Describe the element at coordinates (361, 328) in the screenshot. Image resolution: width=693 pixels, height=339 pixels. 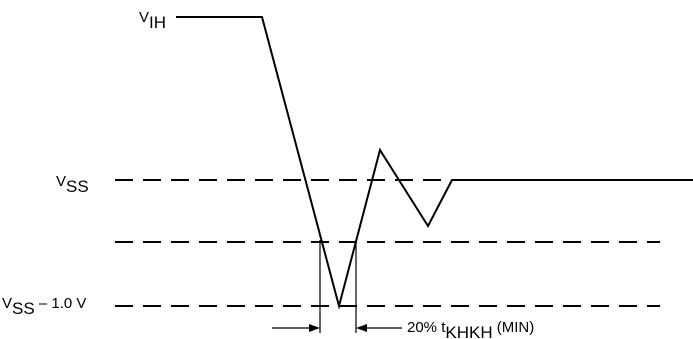
I see `right-arrowhead` at that location.